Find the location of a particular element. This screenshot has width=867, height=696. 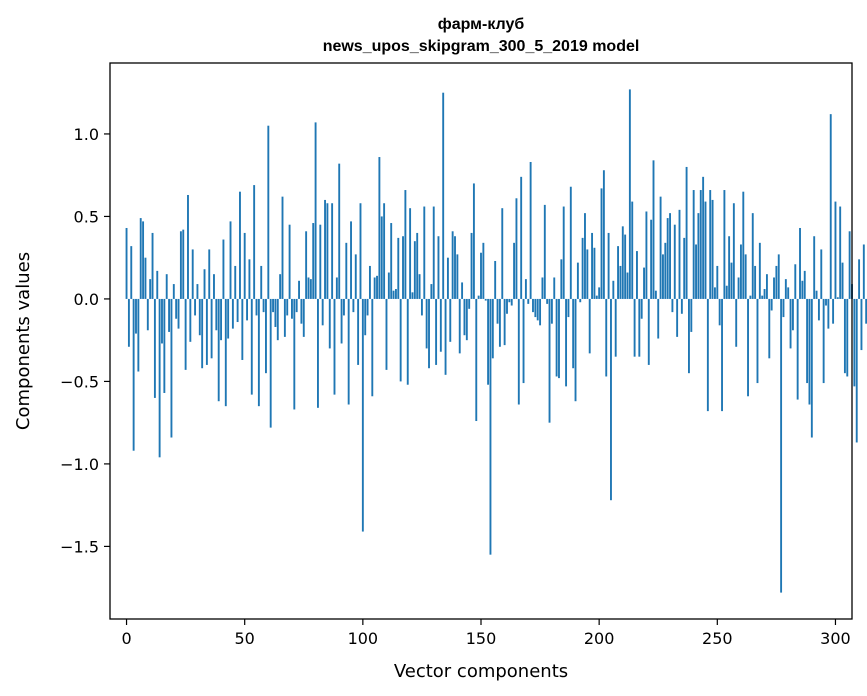

y-tick-label: −1.0 is located at coordinates (79, 464).